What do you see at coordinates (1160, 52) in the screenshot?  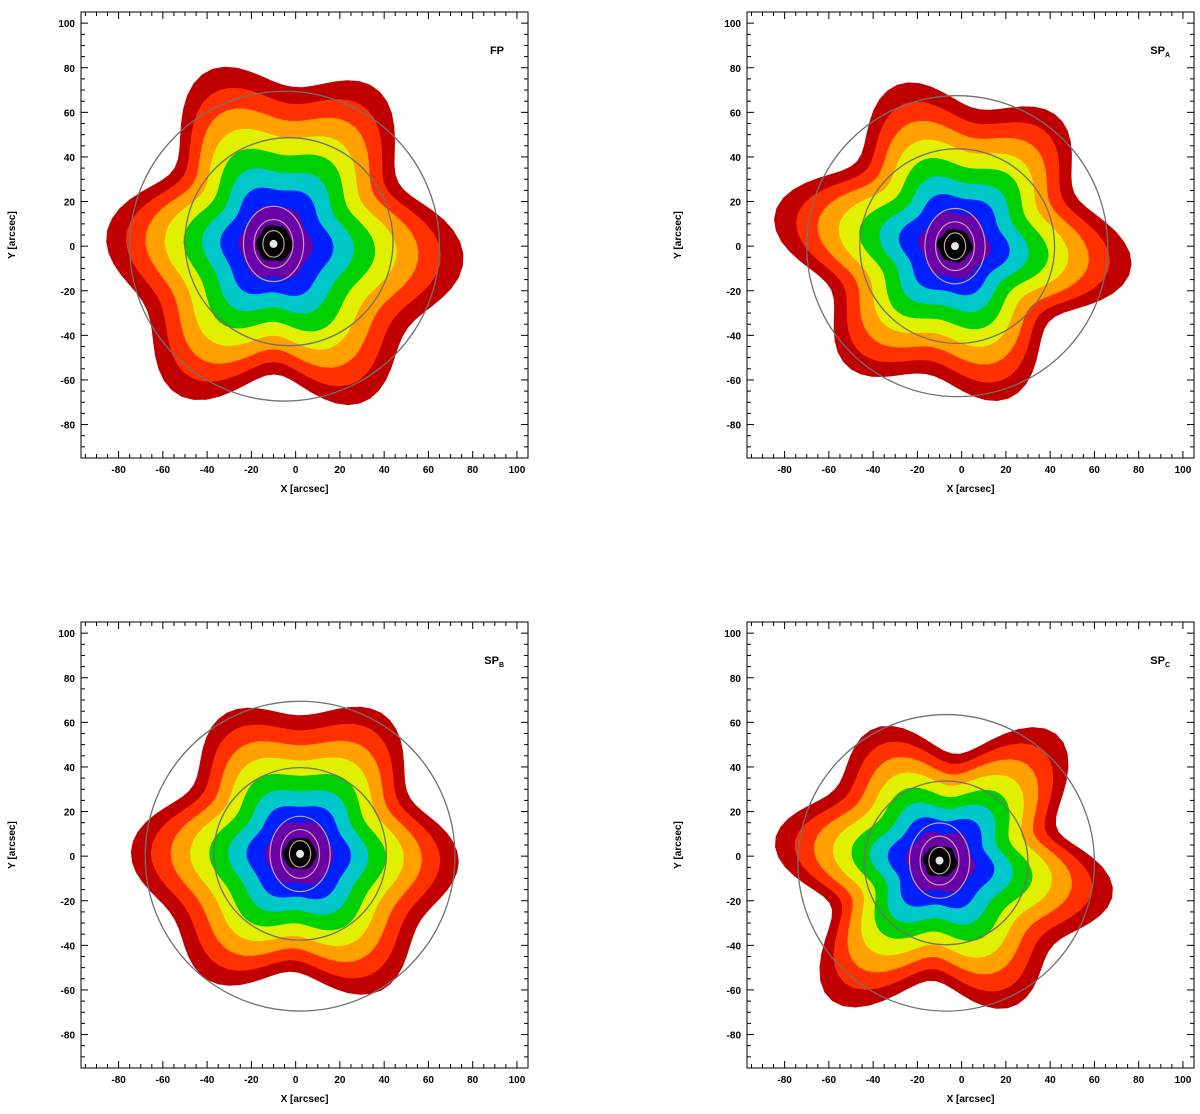 I see `panel-label: SPA` at bounding box center [1160, 52].